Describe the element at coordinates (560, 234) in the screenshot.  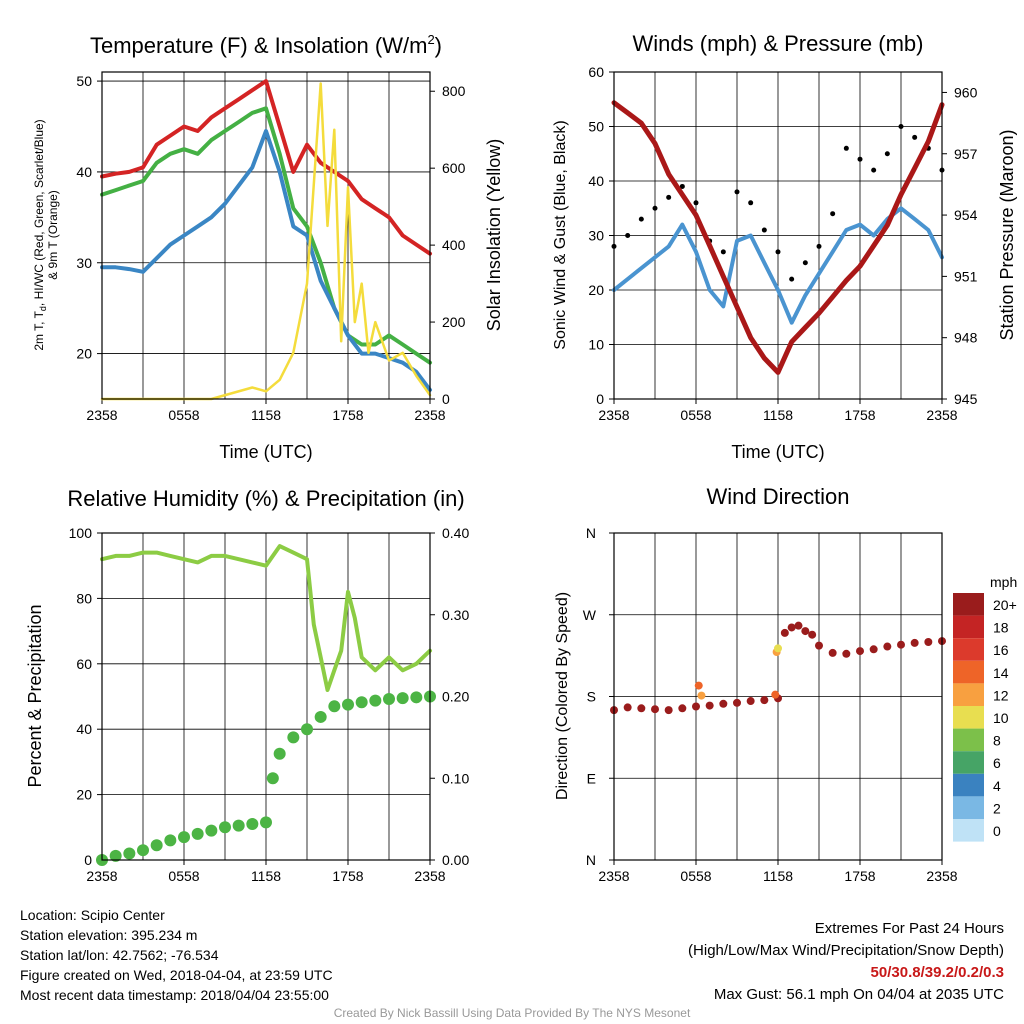
I see `winds-ylabel-left: Sonic Wind & Gust (Blue, Black)` at that location.